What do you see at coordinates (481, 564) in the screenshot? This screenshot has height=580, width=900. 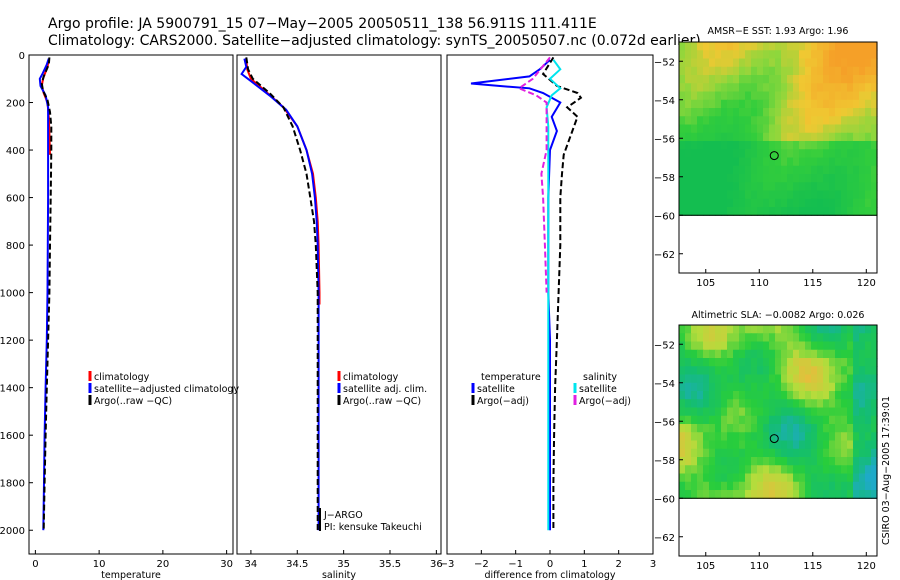 I see `x-tick-label: −2` at bounding box center [481, 564].